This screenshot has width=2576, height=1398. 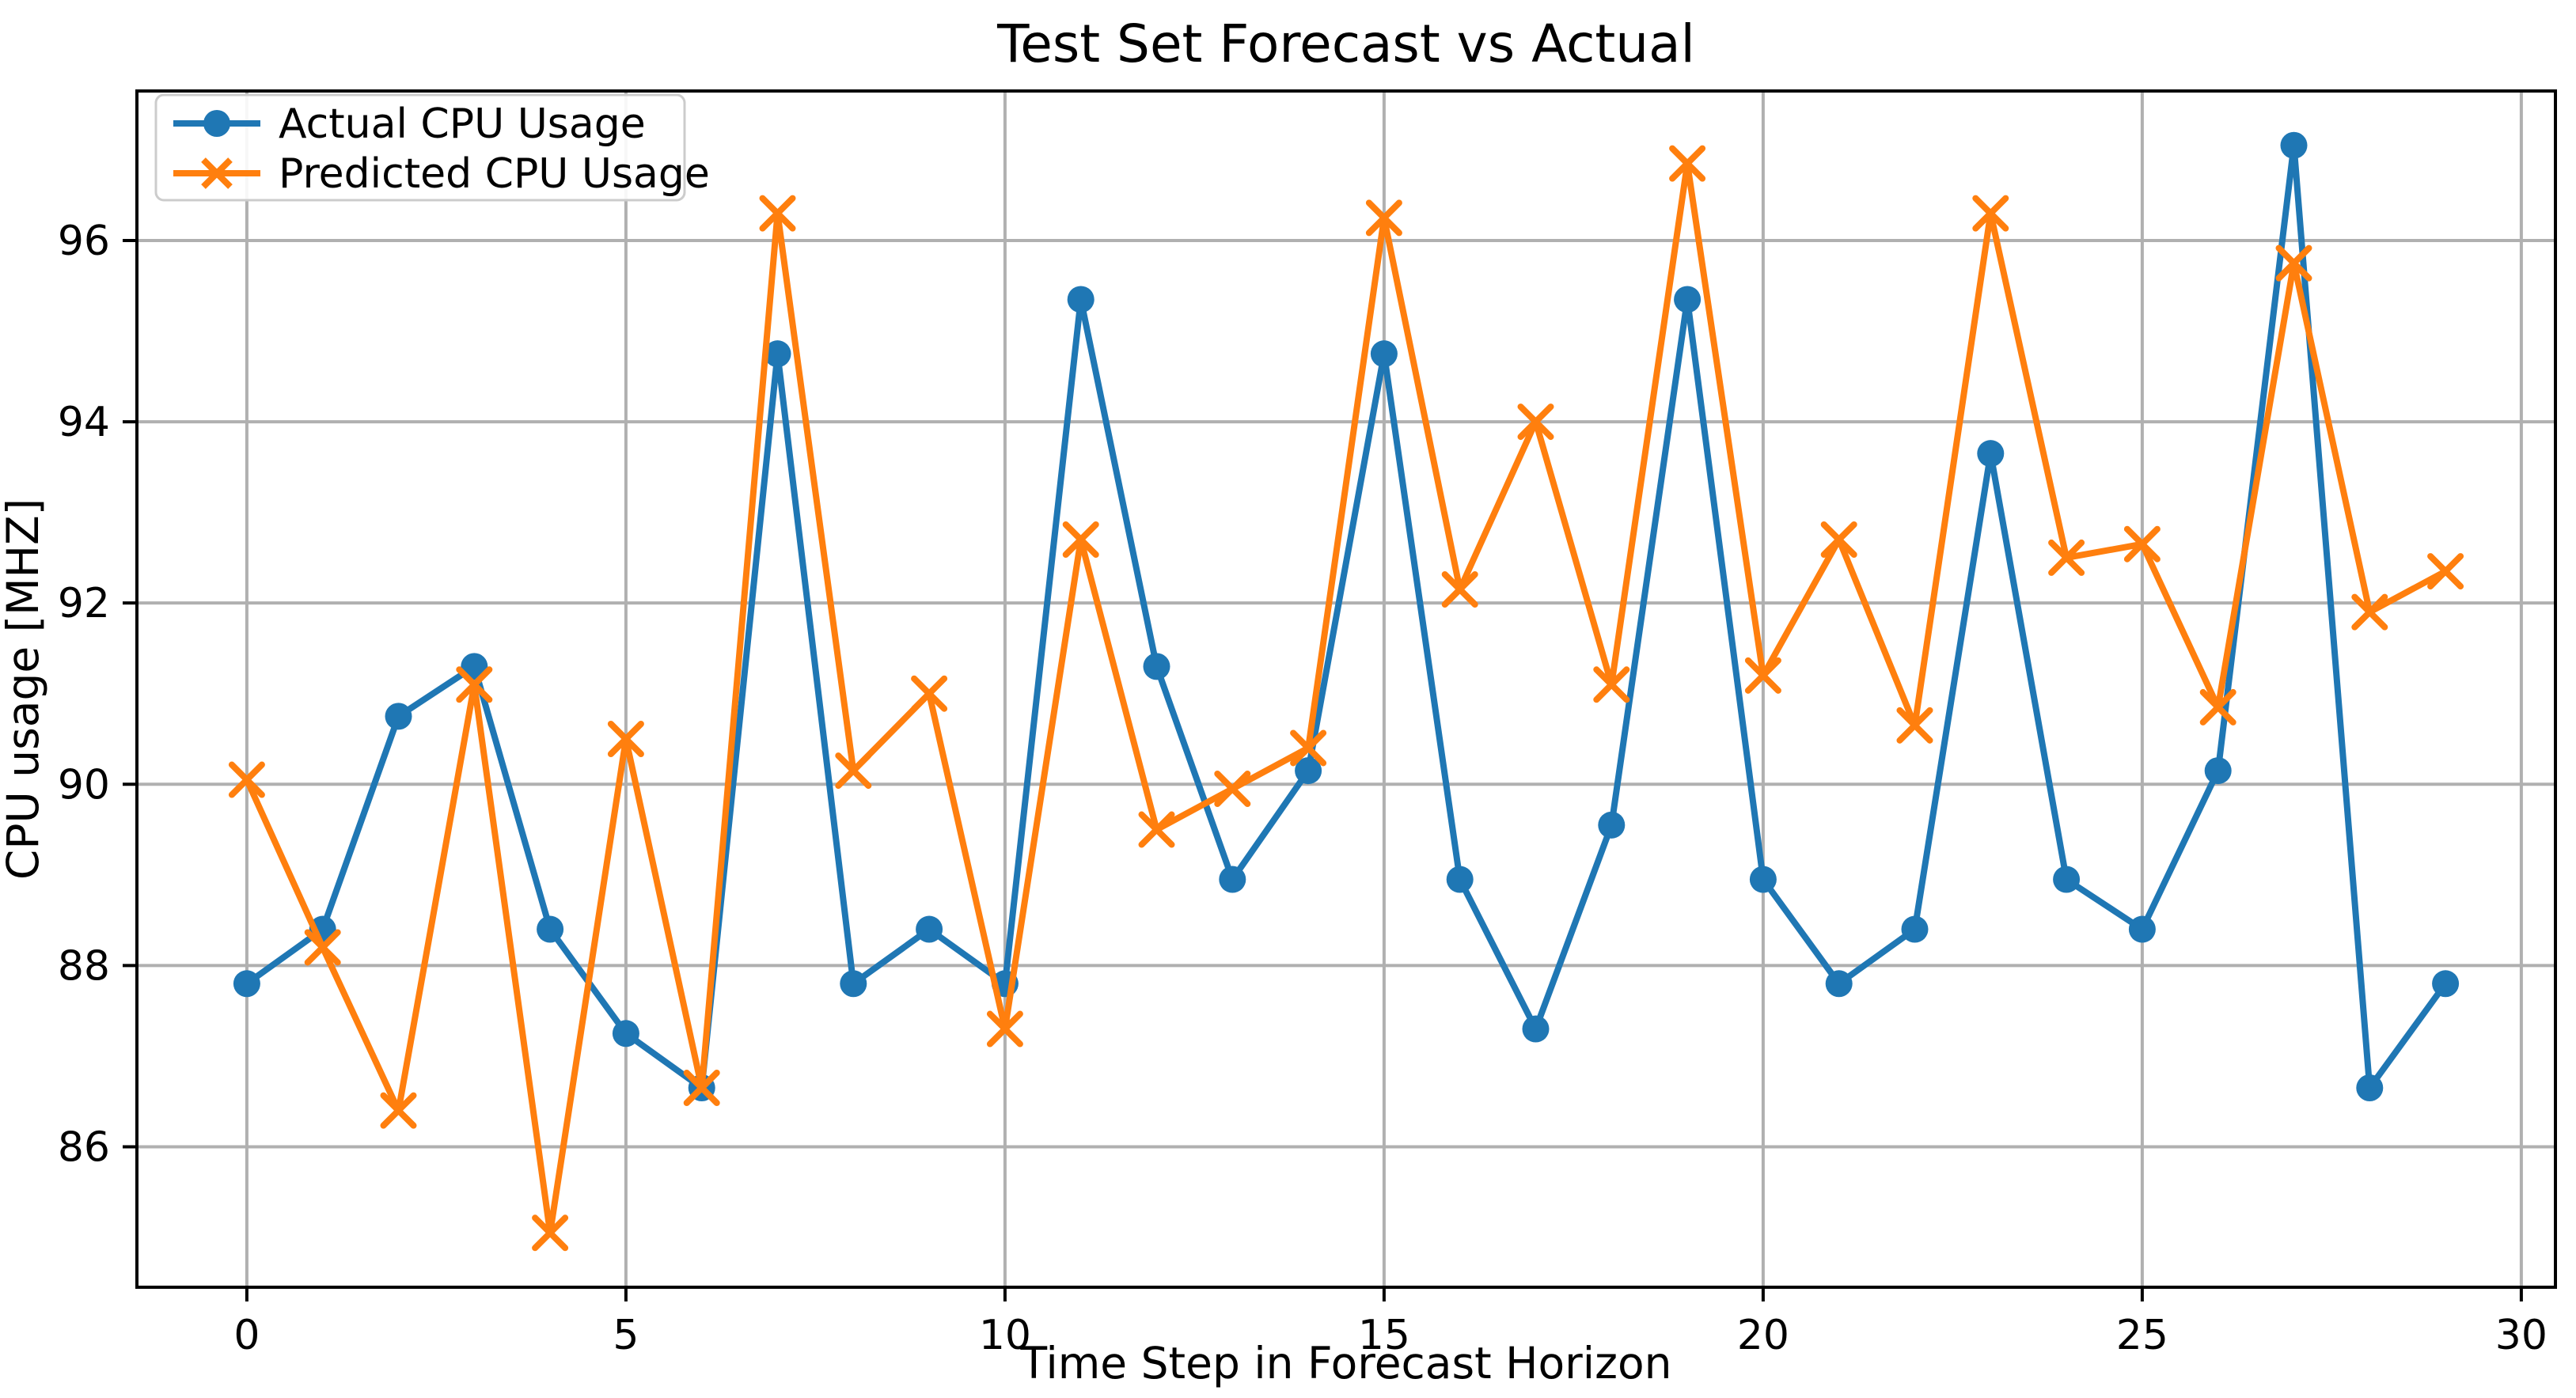 I want to click on legend-entry-actual: Actual CPU Usage, so click(x=409, y=124).